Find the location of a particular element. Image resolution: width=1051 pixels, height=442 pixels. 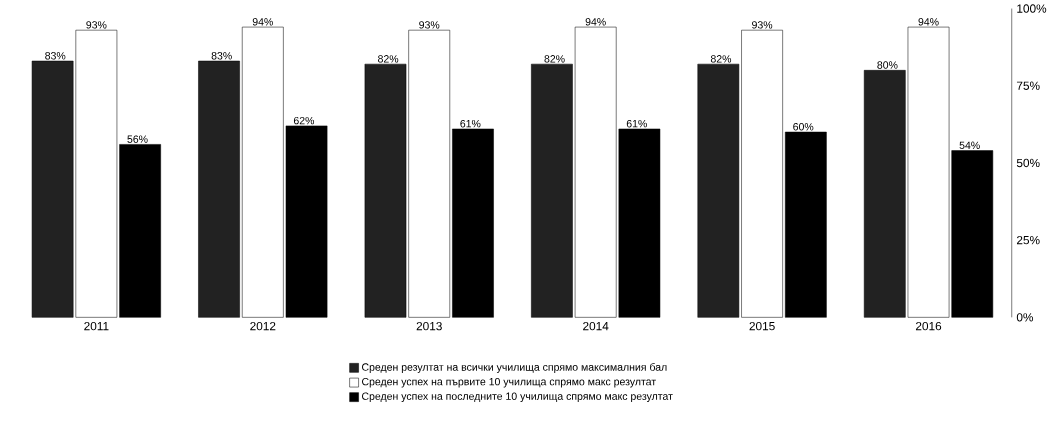

y-tick-label: 25% is located at coordinates (1028, 240).